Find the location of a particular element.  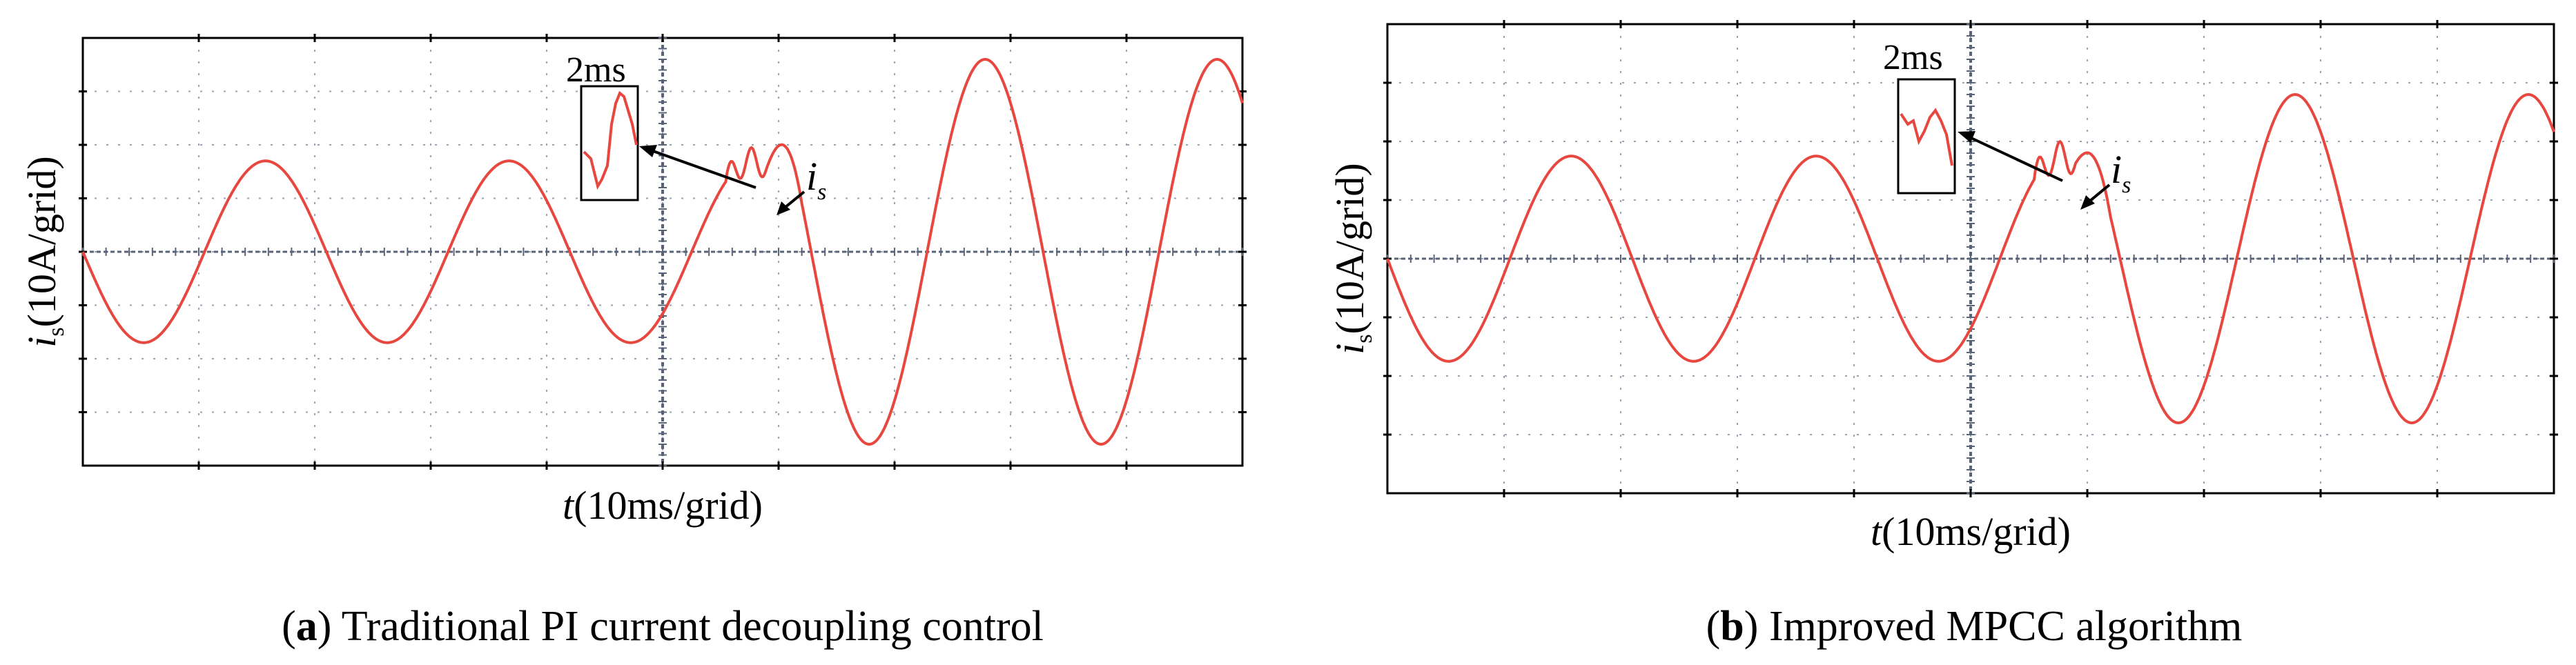

panel-b-is-label: is is located at coordinates (2121, 172).